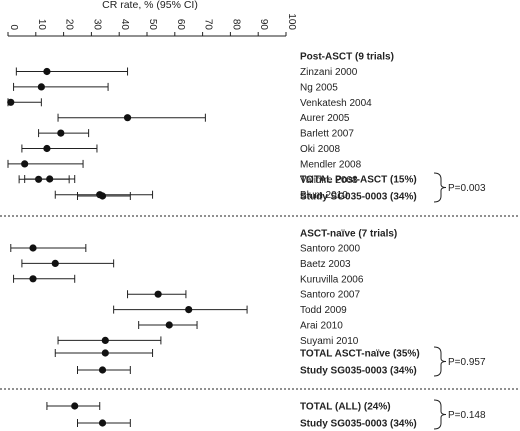 The width and height of the screenshot is (520, 431). What do you see at coordinates (348, 234) in the screenshot?
I see `section-header: ASCT-naïve (7 trials)` at bounding box center [348, 234].